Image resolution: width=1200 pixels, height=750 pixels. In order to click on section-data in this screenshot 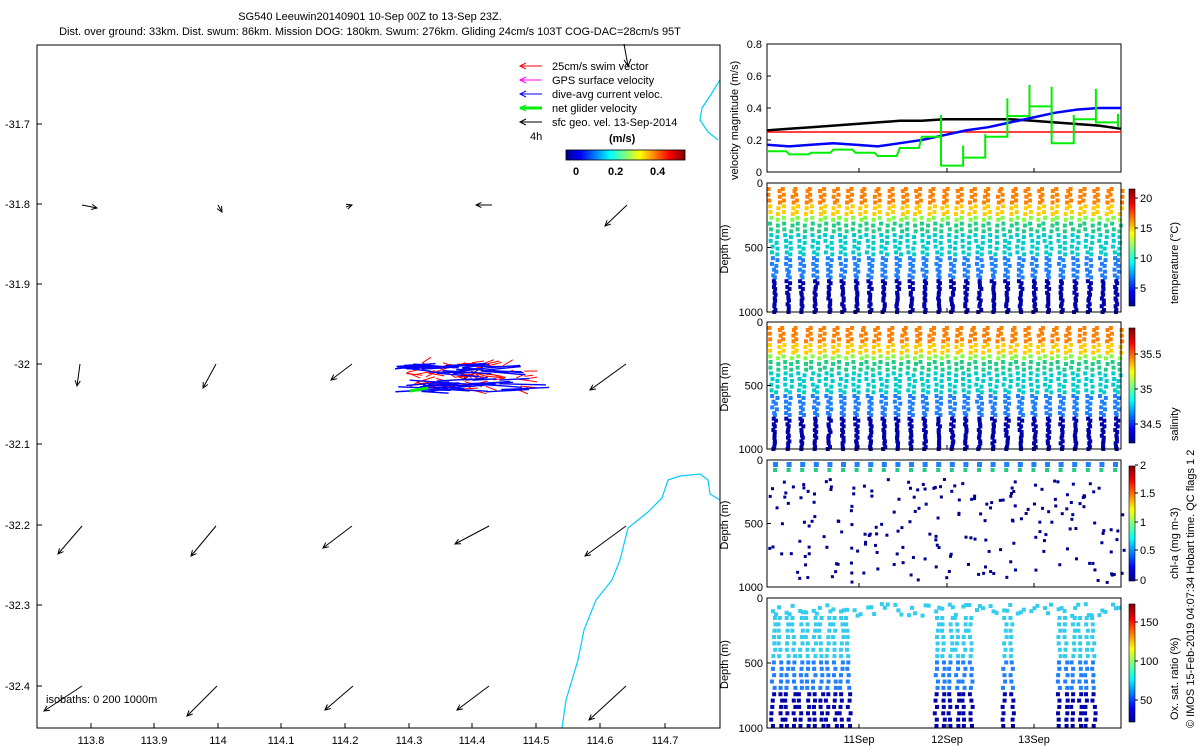, I will do `click(947, 523)`.